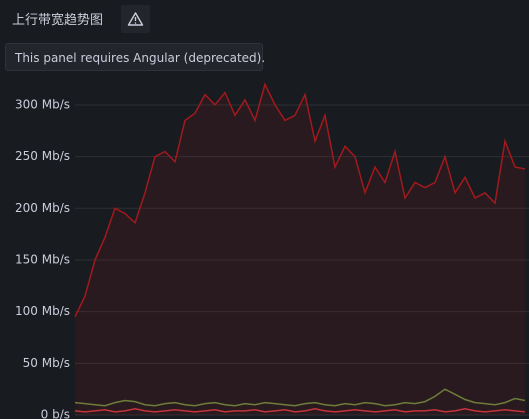 The height and width of the screenshot is (419, 529). Describe the element at coordinates (42, 259) in the screenshot. I see `y-tick-label: 150 Mb/s` at that location.